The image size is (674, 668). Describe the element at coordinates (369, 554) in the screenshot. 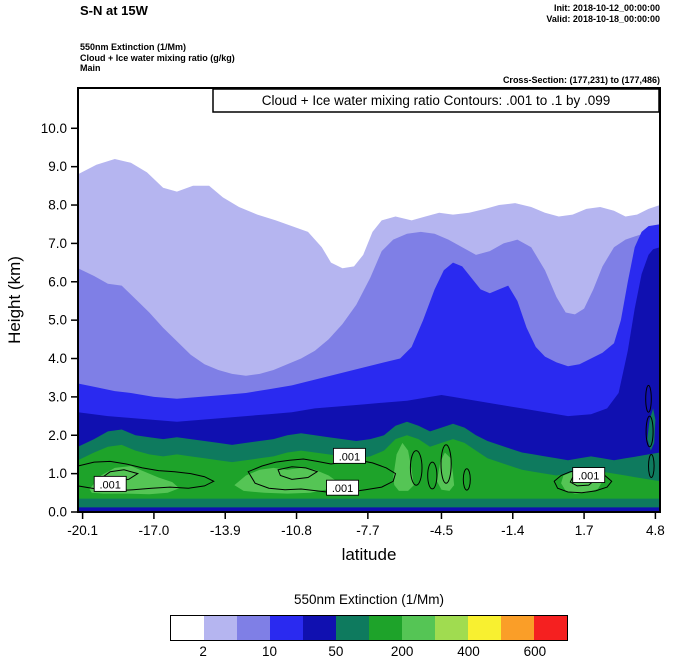

I see `x-axis-label: latitude` at that location.